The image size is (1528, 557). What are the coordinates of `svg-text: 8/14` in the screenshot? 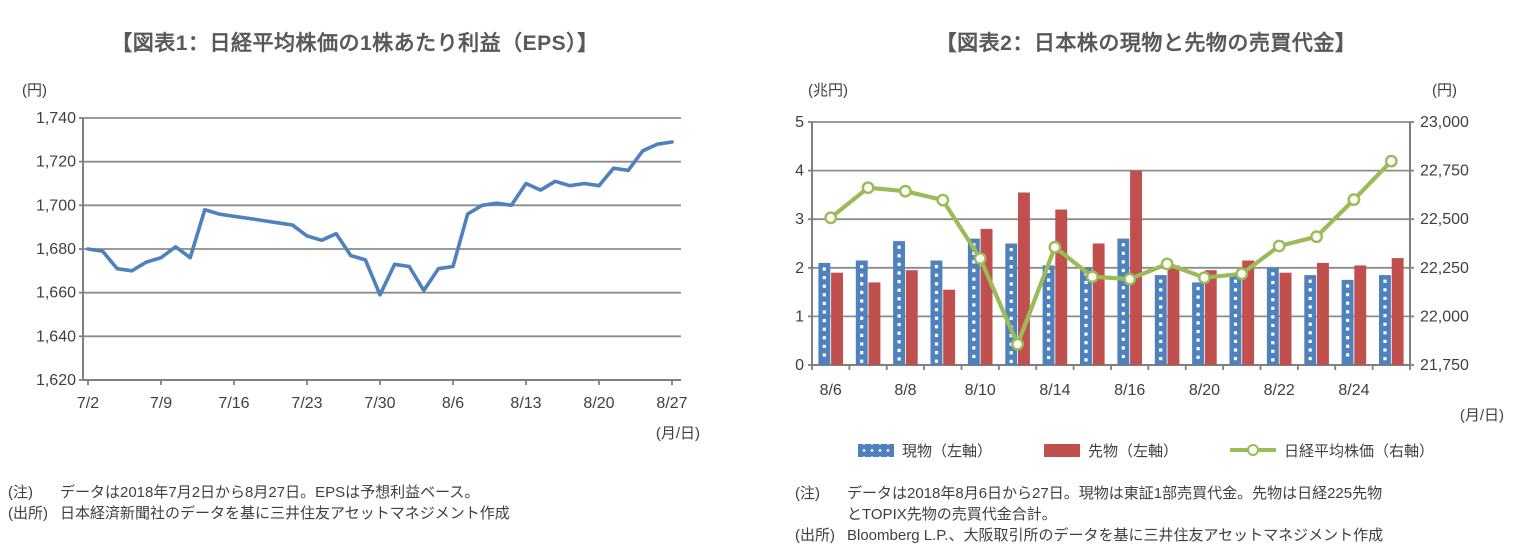 It's located at (1054, 390).